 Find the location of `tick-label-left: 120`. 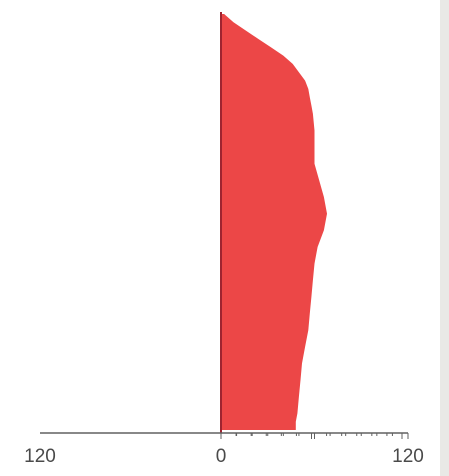

tick-label-left: 120 is located at coordinates (40, 456).